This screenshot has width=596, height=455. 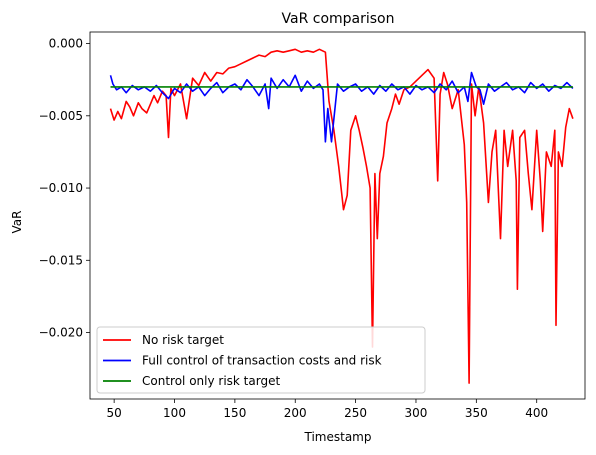 What do you see at coordinates (174, 413) in the screenshot?
I see `x-tick-label: 100` at bounding box center [174, 413].